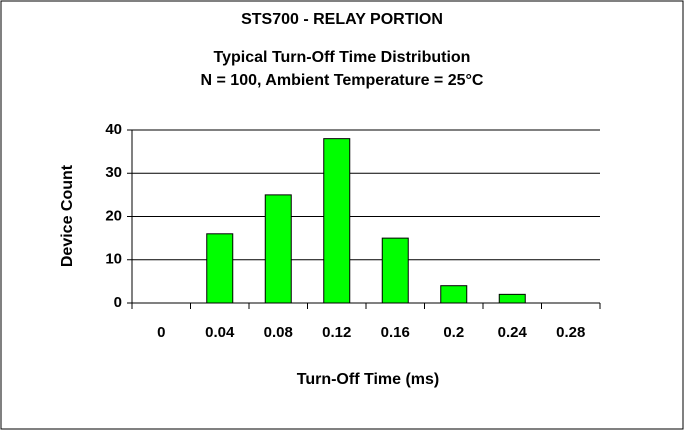  I want to click on y-tick-label: 0, so click(118, 302).